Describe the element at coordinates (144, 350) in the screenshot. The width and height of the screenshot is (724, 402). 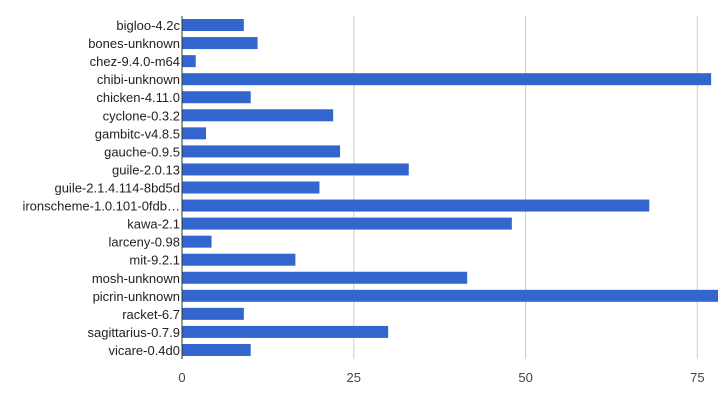
I see `category-label: vicare-0.4d0` at that location.